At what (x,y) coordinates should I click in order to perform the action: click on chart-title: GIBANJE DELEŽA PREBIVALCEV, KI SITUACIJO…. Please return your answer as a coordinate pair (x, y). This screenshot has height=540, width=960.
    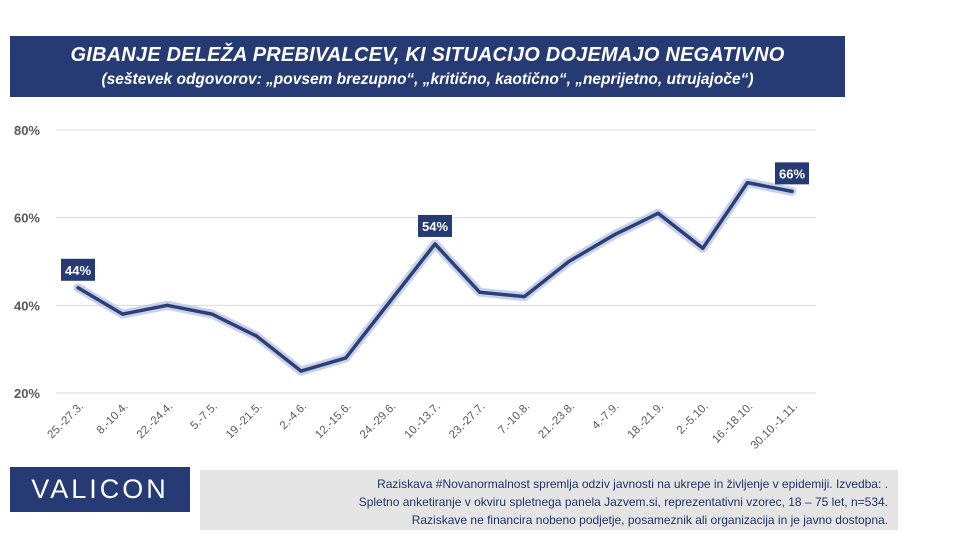
    Looking at the image, I should click on (427, 55).